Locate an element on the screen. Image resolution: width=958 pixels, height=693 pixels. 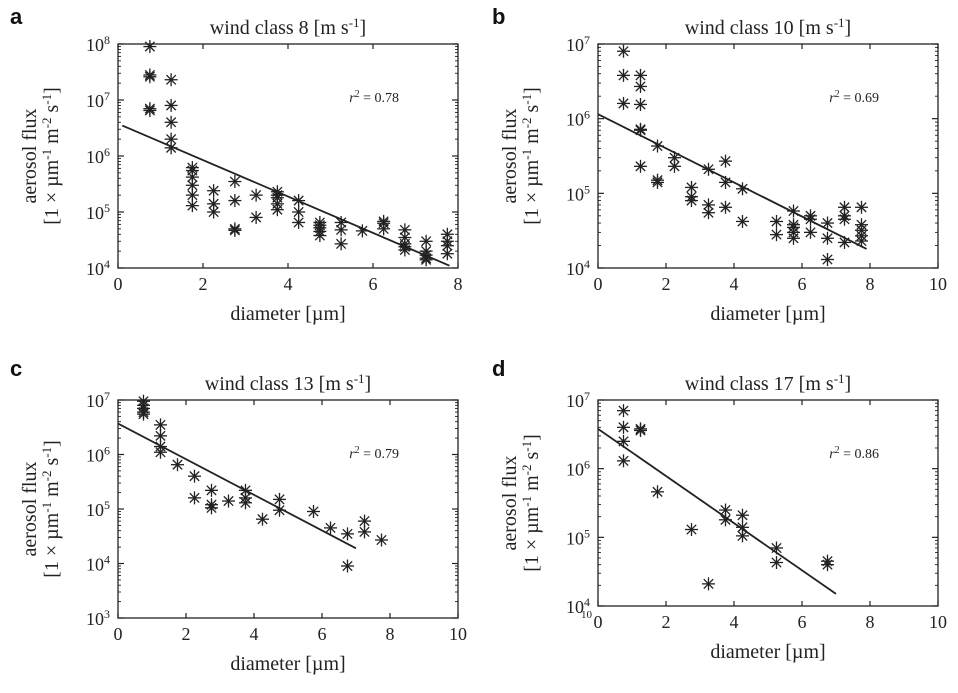
panel-letter: d is located at coordinates (498, 368).